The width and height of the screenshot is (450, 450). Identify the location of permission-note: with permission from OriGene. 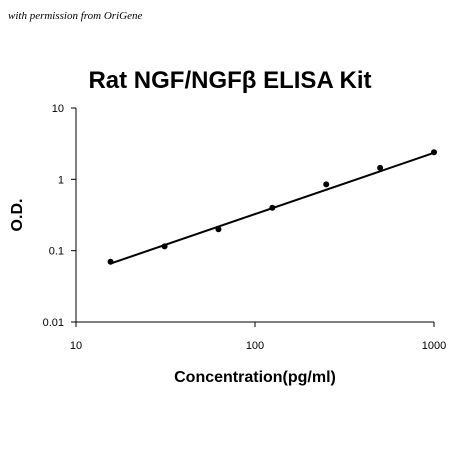
(75, 16).